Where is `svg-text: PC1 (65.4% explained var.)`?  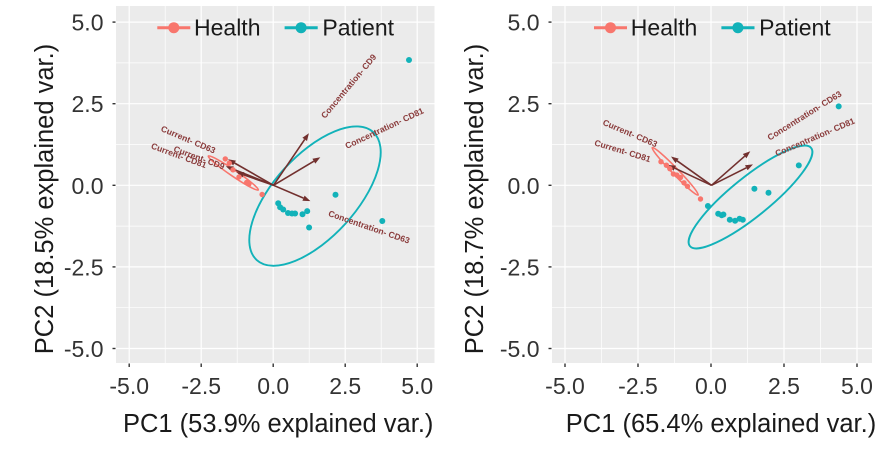
svg-text: PC1 (65.4% explained var.) is located at coordinates (721, 424).